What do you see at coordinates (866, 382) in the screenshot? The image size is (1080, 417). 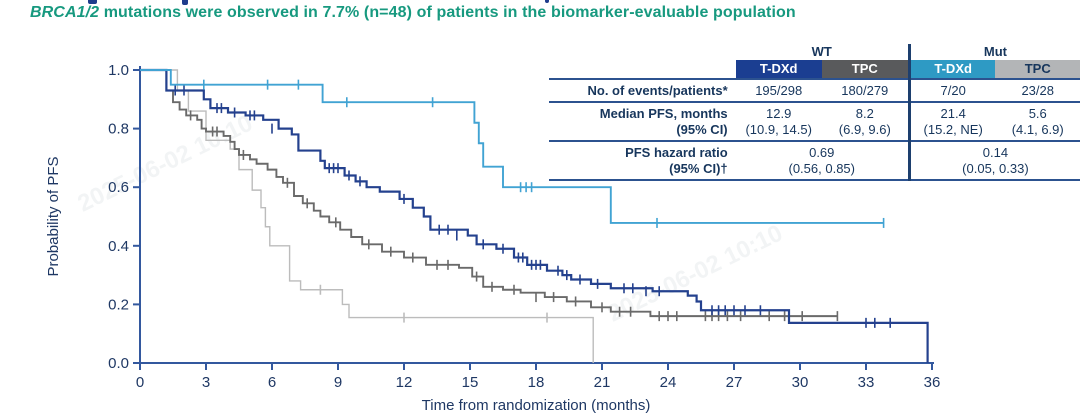 I see `x-tick-label: 33` at bounding box center [866, 382].